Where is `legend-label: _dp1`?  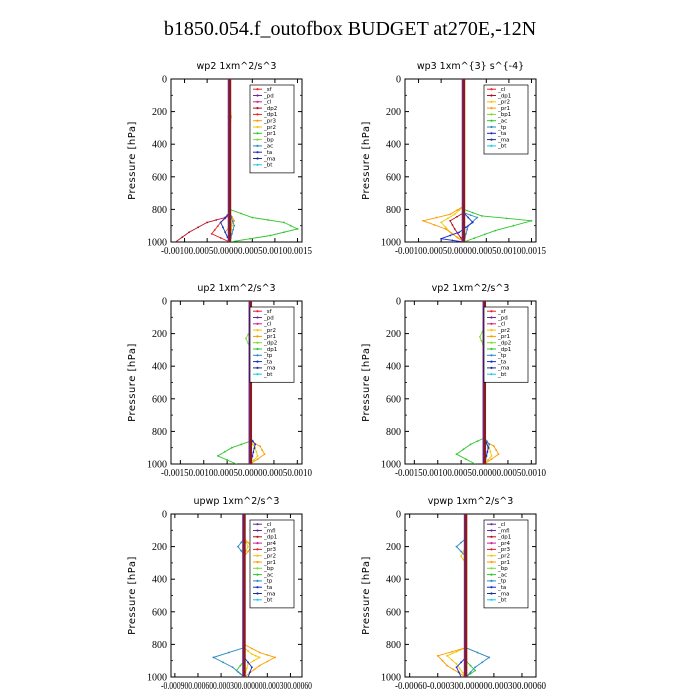 legend-label: _dp1 is located at coordinates (504, 538).